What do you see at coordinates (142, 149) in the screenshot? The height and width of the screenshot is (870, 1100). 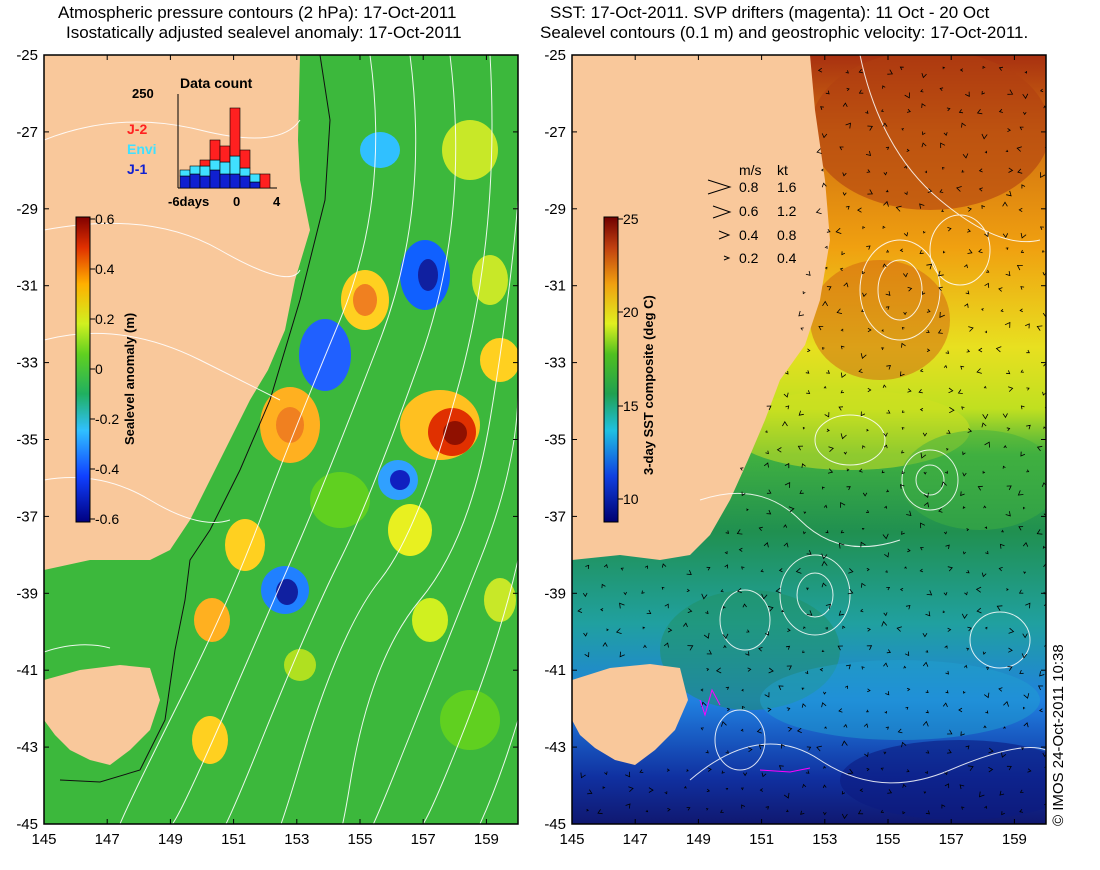 I see `legend-envi: Envi` at bounding box center [142, 149].